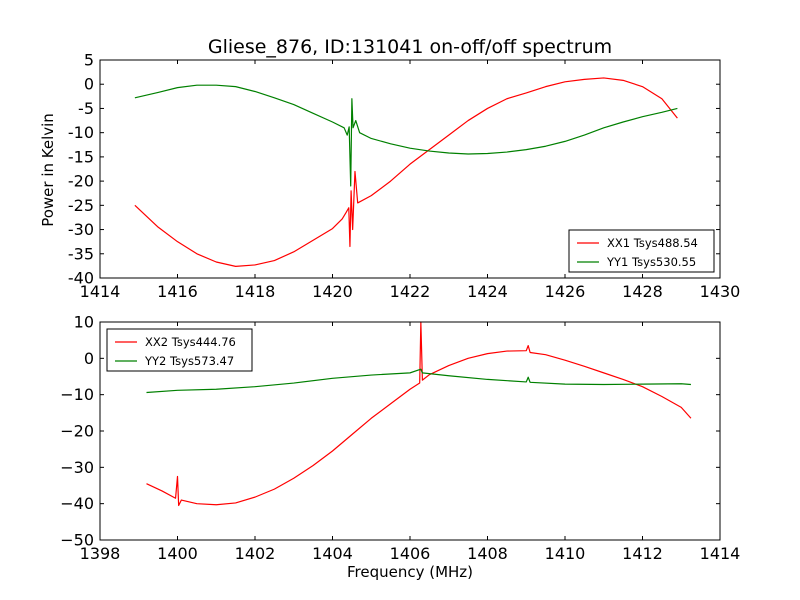 The width and height of the screenshot is (800, 600). I want to click on legend-label: YY2 Tsys573.47, so click(189, 361).